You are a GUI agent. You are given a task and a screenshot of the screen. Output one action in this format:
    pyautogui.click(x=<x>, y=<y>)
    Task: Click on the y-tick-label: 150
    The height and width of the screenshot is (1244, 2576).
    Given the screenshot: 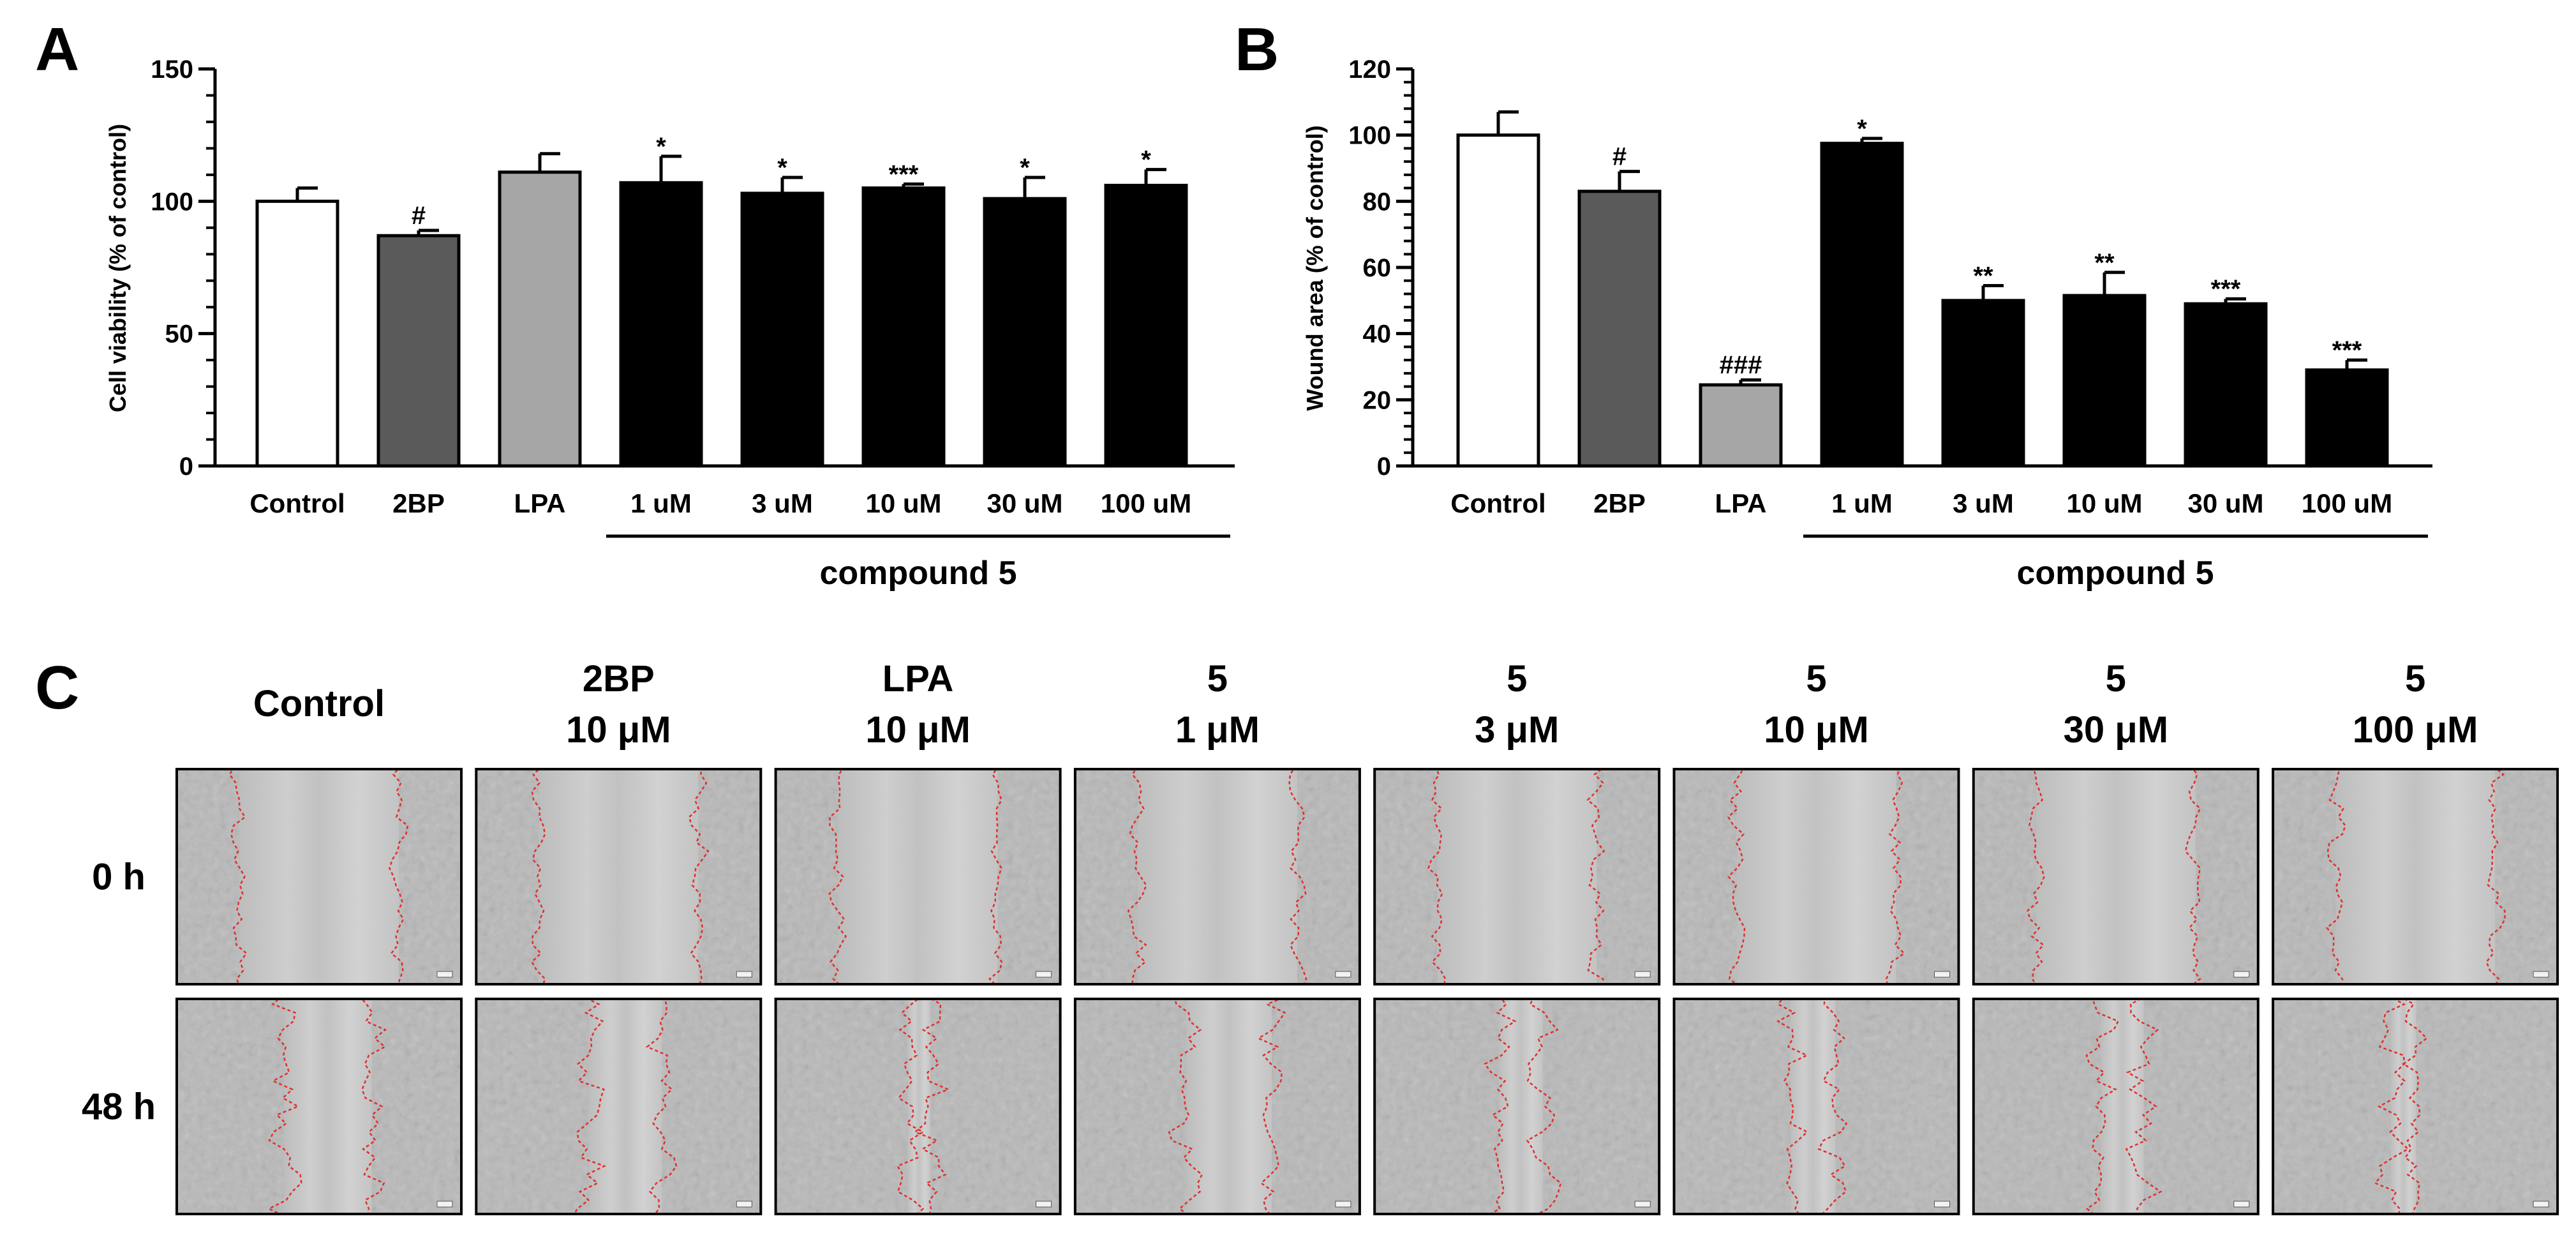 What is the action you would take?
    pyautogui.click(x=172, y=70)
    